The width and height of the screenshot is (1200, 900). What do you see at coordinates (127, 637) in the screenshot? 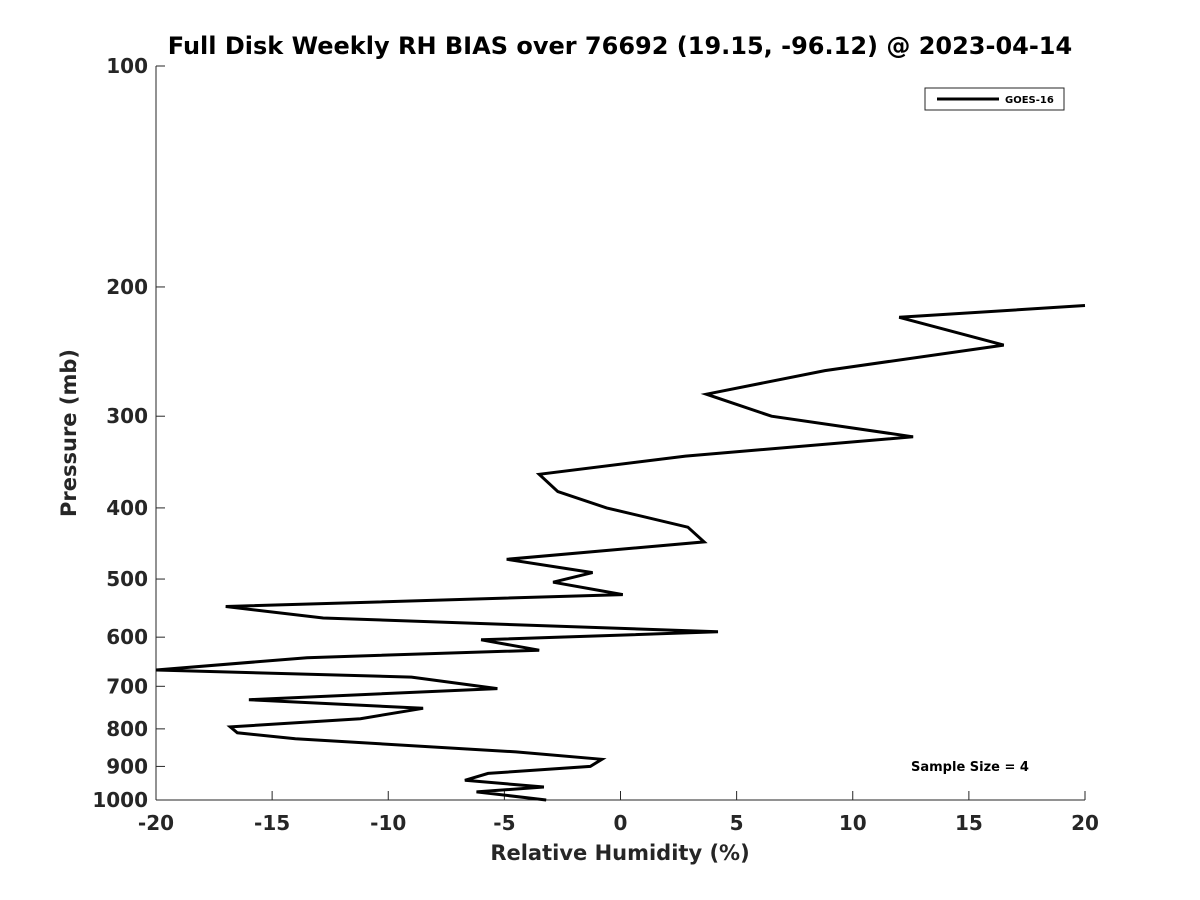
I see `y-tick-label: 600` at bounding box center [127, 637].